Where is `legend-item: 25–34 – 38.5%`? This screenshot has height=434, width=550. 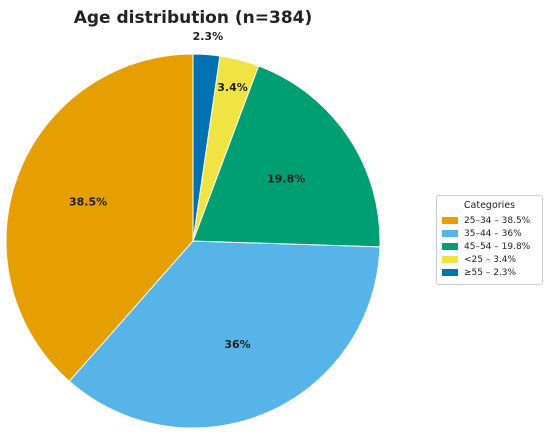
legend-item: 25–34 – 38.5% is located at coordinates (489, 220).